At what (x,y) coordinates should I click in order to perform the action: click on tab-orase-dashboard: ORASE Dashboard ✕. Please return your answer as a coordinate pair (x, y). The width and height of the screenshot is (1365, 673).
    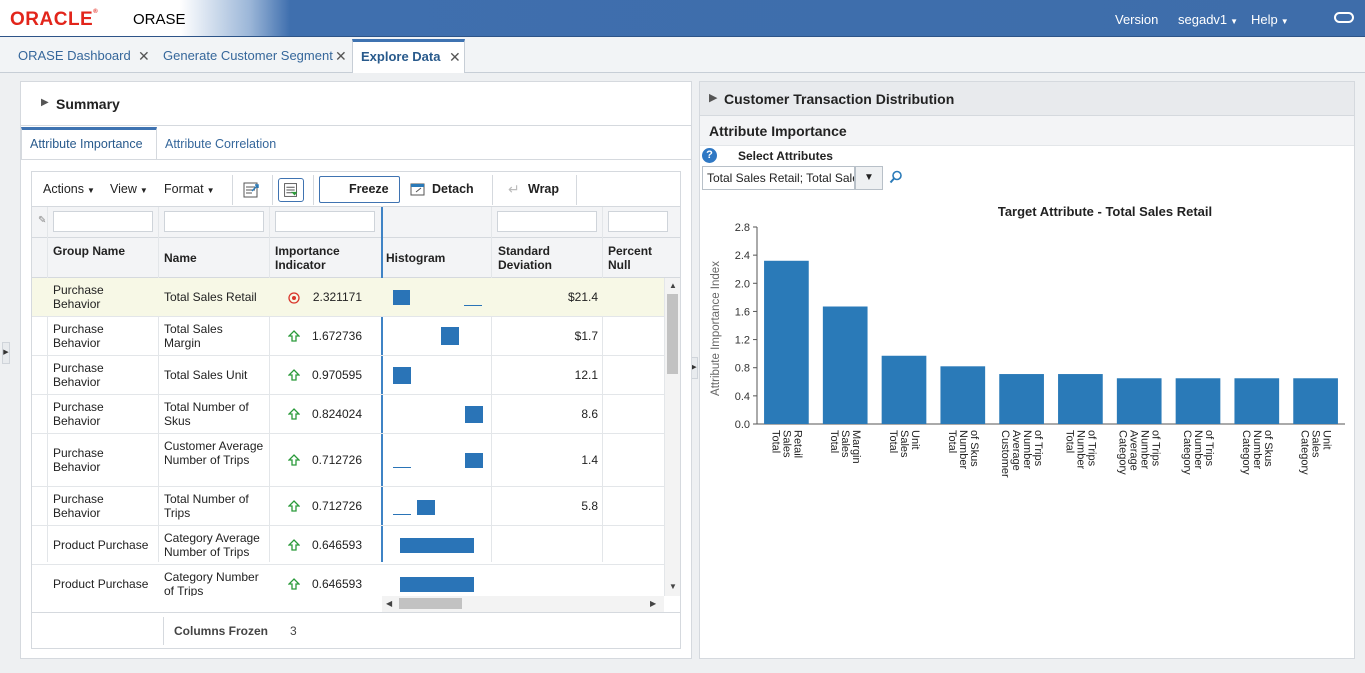
    Looking at the image, I should click on (93, 56).